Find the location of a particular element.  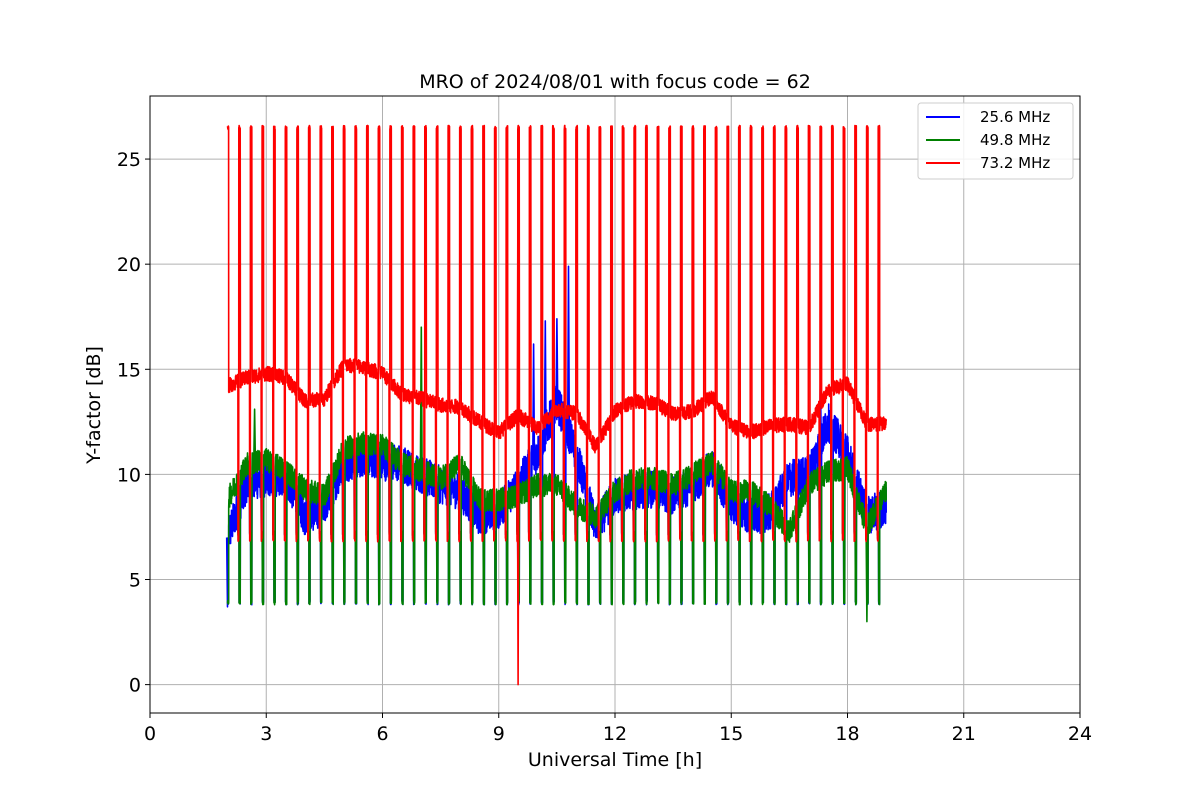

x-tick-label: 0 is located at coordinates (150, 734).